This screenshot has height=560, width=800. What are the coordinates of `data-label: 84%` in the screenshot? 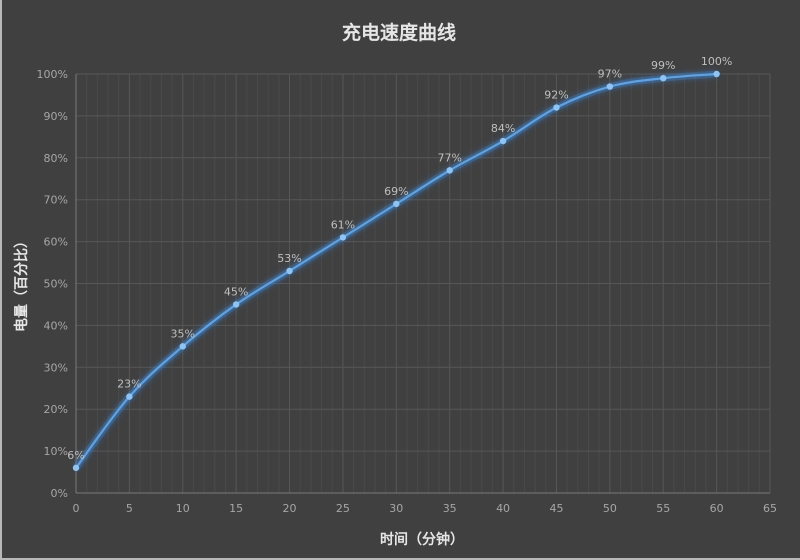 It's located at (503, 128).